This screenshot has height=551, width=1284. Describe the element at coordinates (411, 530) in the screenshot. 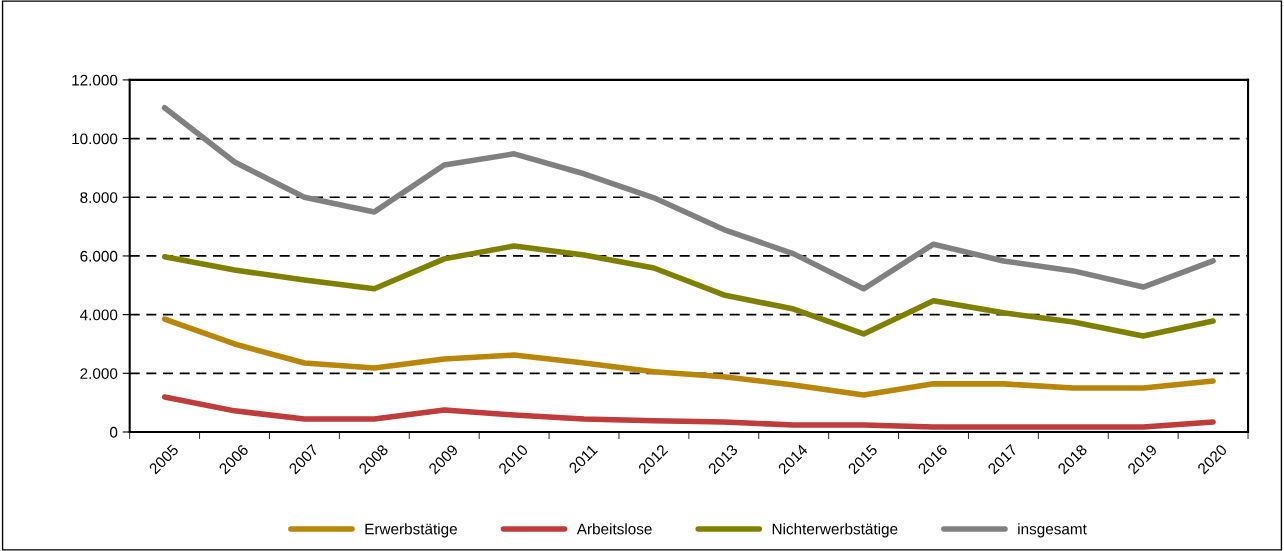

I see `legend-label: Erwerbstätige` at that location.